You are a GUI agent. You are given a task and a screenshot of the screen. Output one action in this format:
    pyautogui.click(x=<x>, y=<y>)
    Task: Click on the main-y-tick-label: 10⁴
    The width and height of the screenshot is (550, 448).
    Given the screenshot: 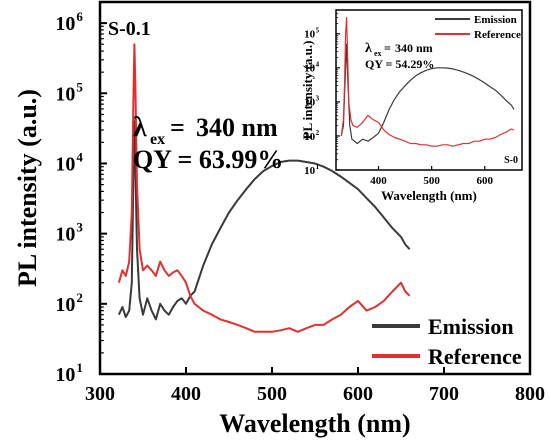 What is the action you would take?
    pyautogui.click(x=69, y=162)
    